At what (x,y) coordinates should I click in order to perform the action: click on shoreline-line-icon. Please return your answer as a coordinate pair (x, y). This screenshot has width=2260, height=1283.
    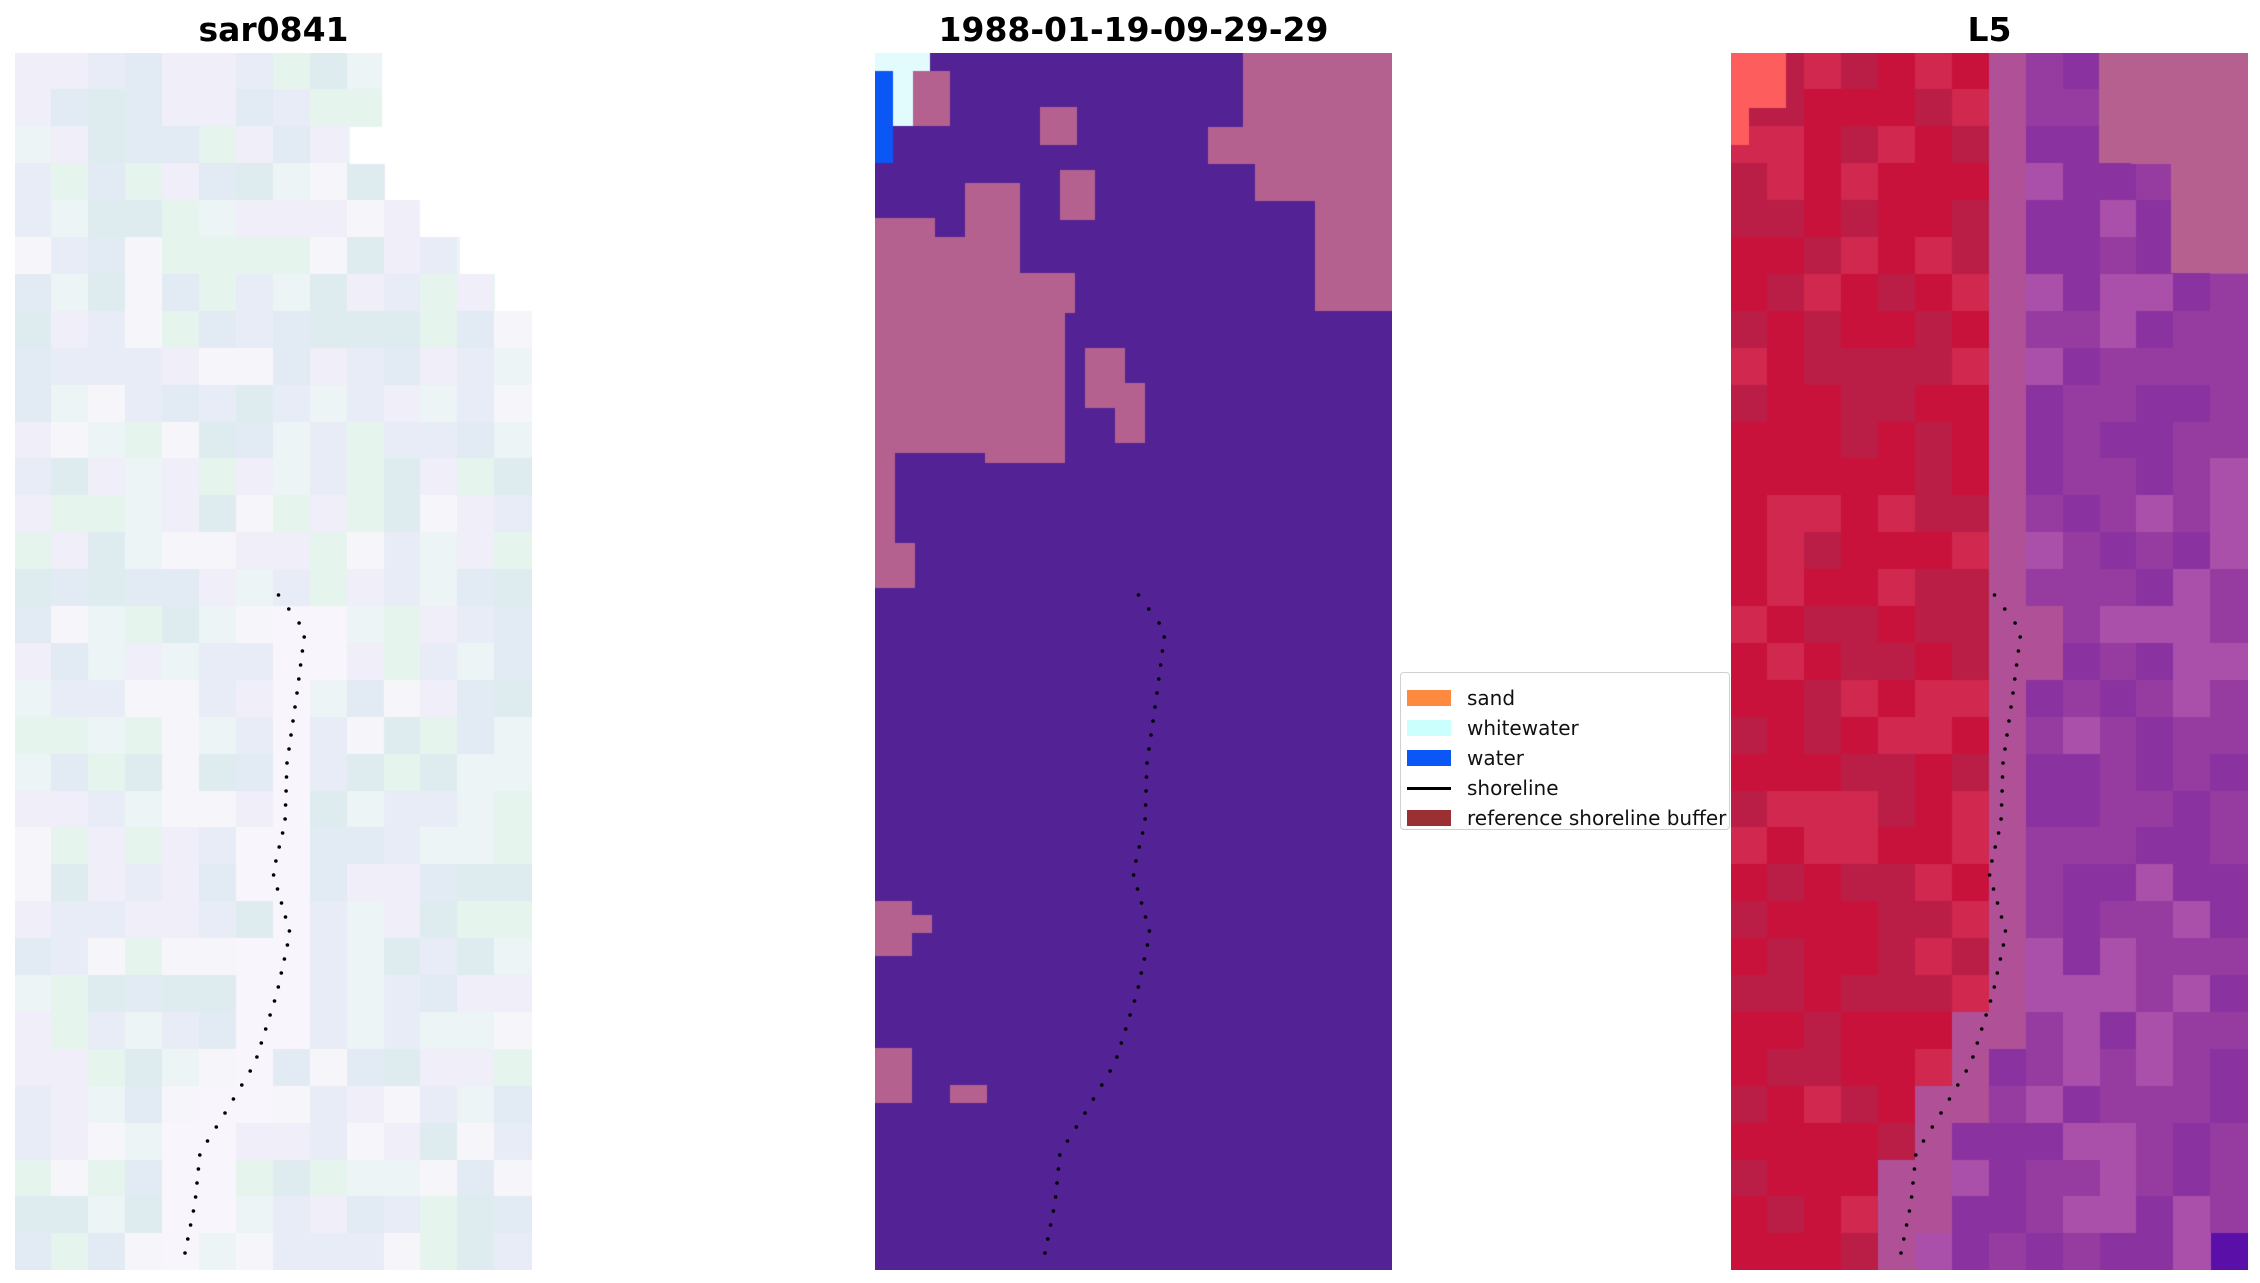
    Looking at the image, I should click on (1429, 788).